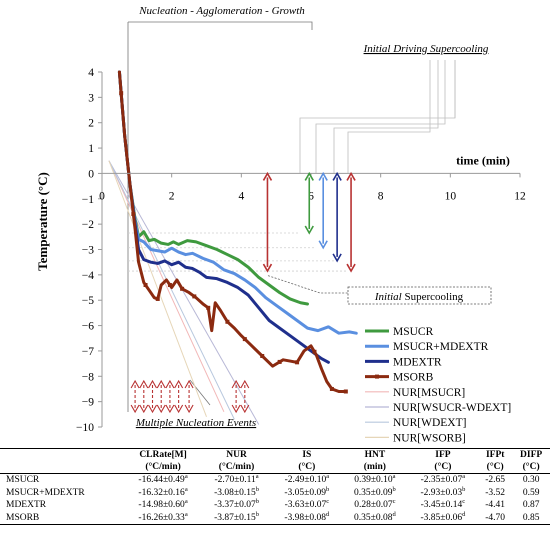 This screenshot has width=550, height=542. I want to click on table-cell: -3.63±0.07c, so click(307, 505).